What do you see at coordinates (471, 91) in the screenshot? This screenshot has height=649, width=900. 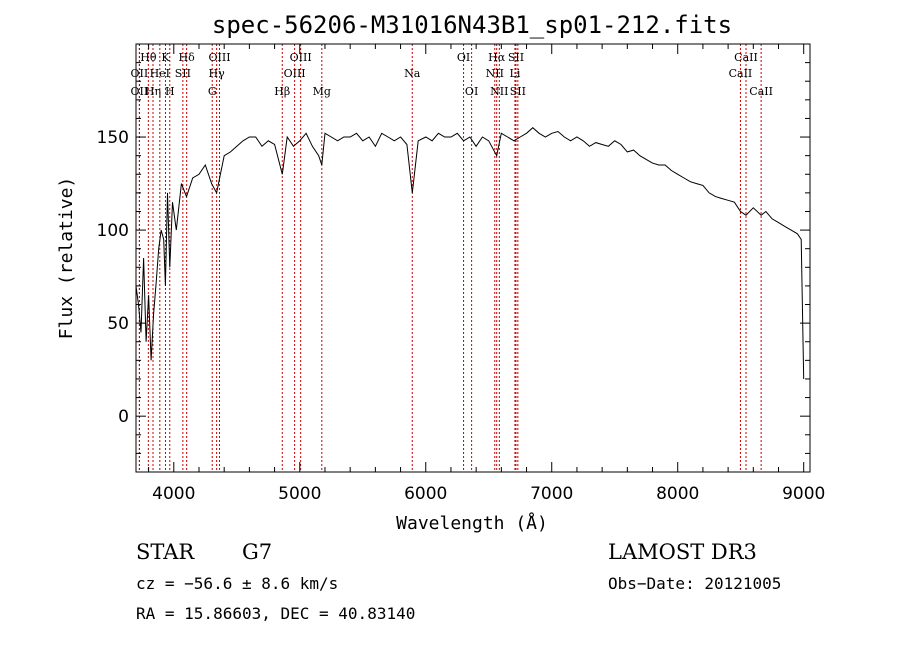 I see `marker-label-18: OI` at bounding box center [471, 91].